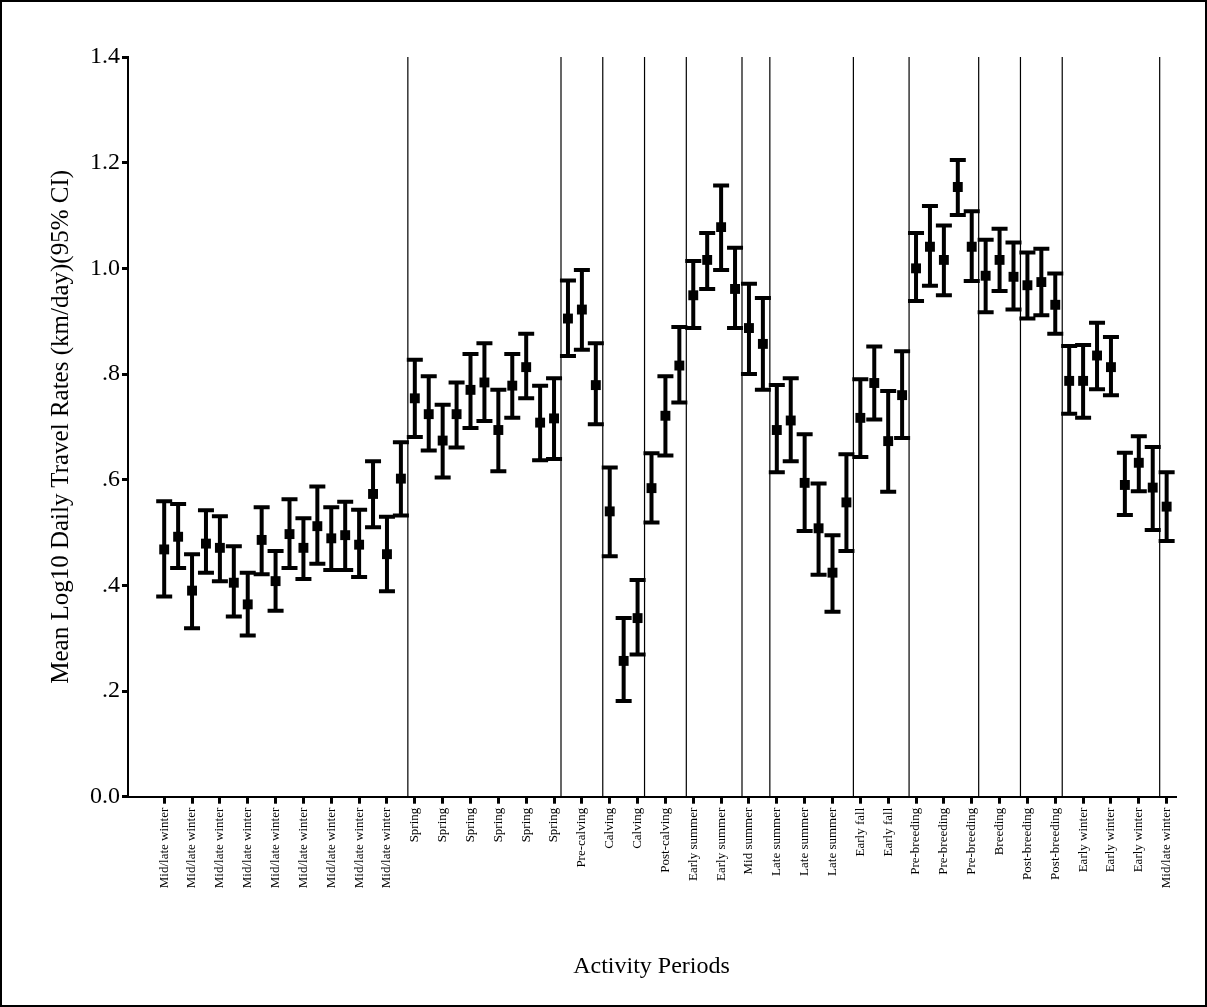  I want to click on x-axis-title: Activity Periods, so click(651, 964).